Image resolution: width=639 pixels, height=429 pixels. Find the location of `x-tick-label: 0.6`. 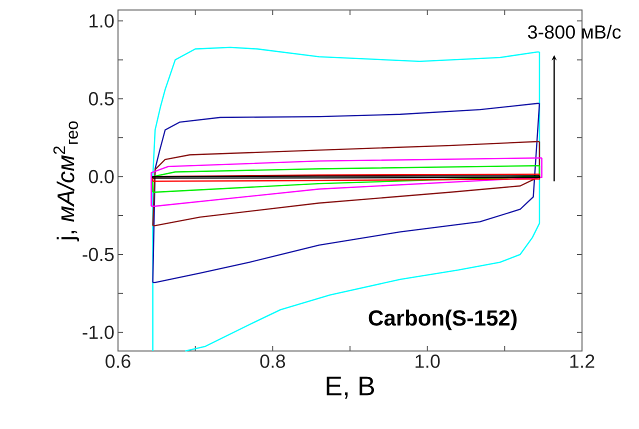

x-tick-label: 0.6 is located at coordinates (118, 361).